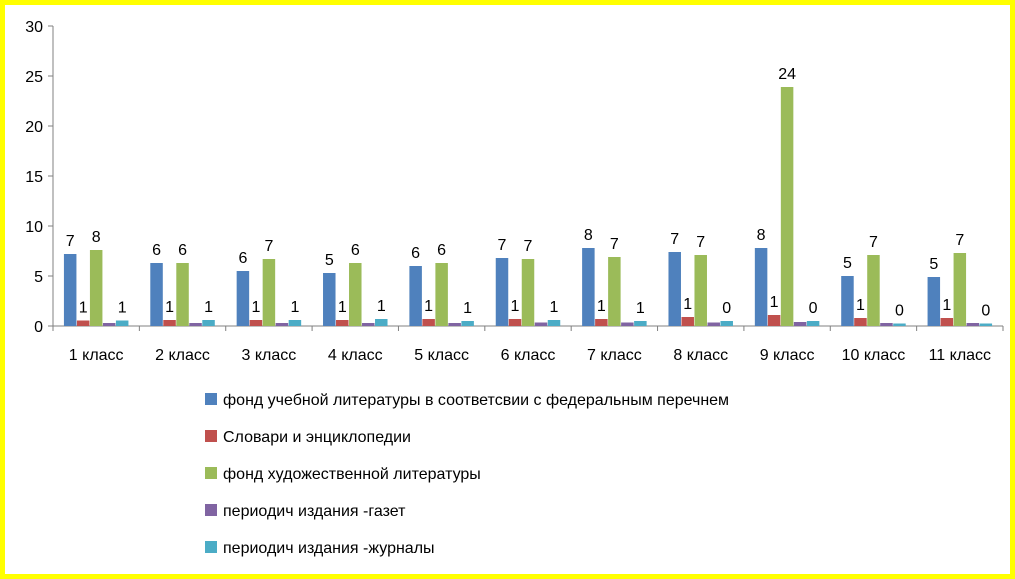 Image resolution: width=1015 pixels, height=579 pixels. I want to click on x-tick-label: 7 класс, so click(614, 355).